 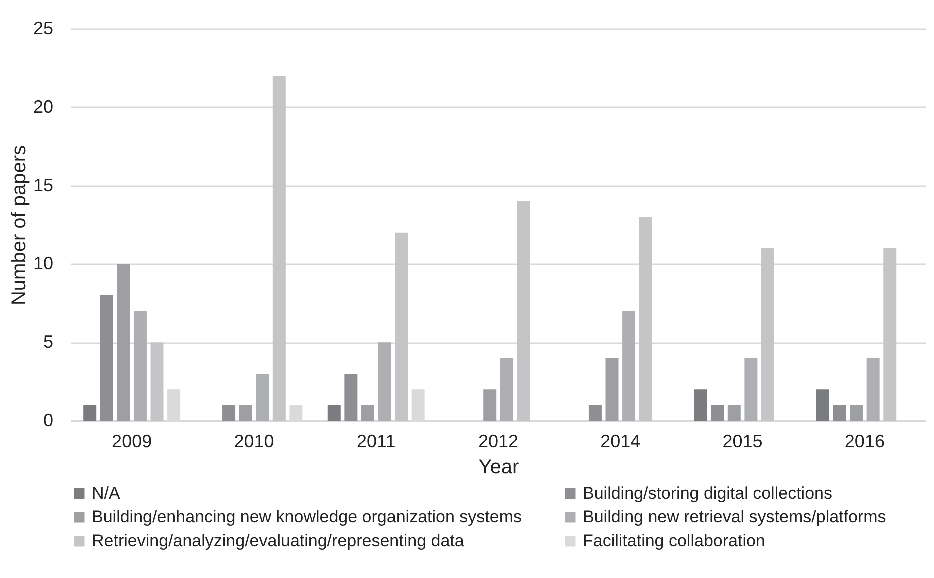 What do you see at coordinates (132, 442) in the screenshot?
I see `x-tick-label: 2009` at bounding box center [132, 442].